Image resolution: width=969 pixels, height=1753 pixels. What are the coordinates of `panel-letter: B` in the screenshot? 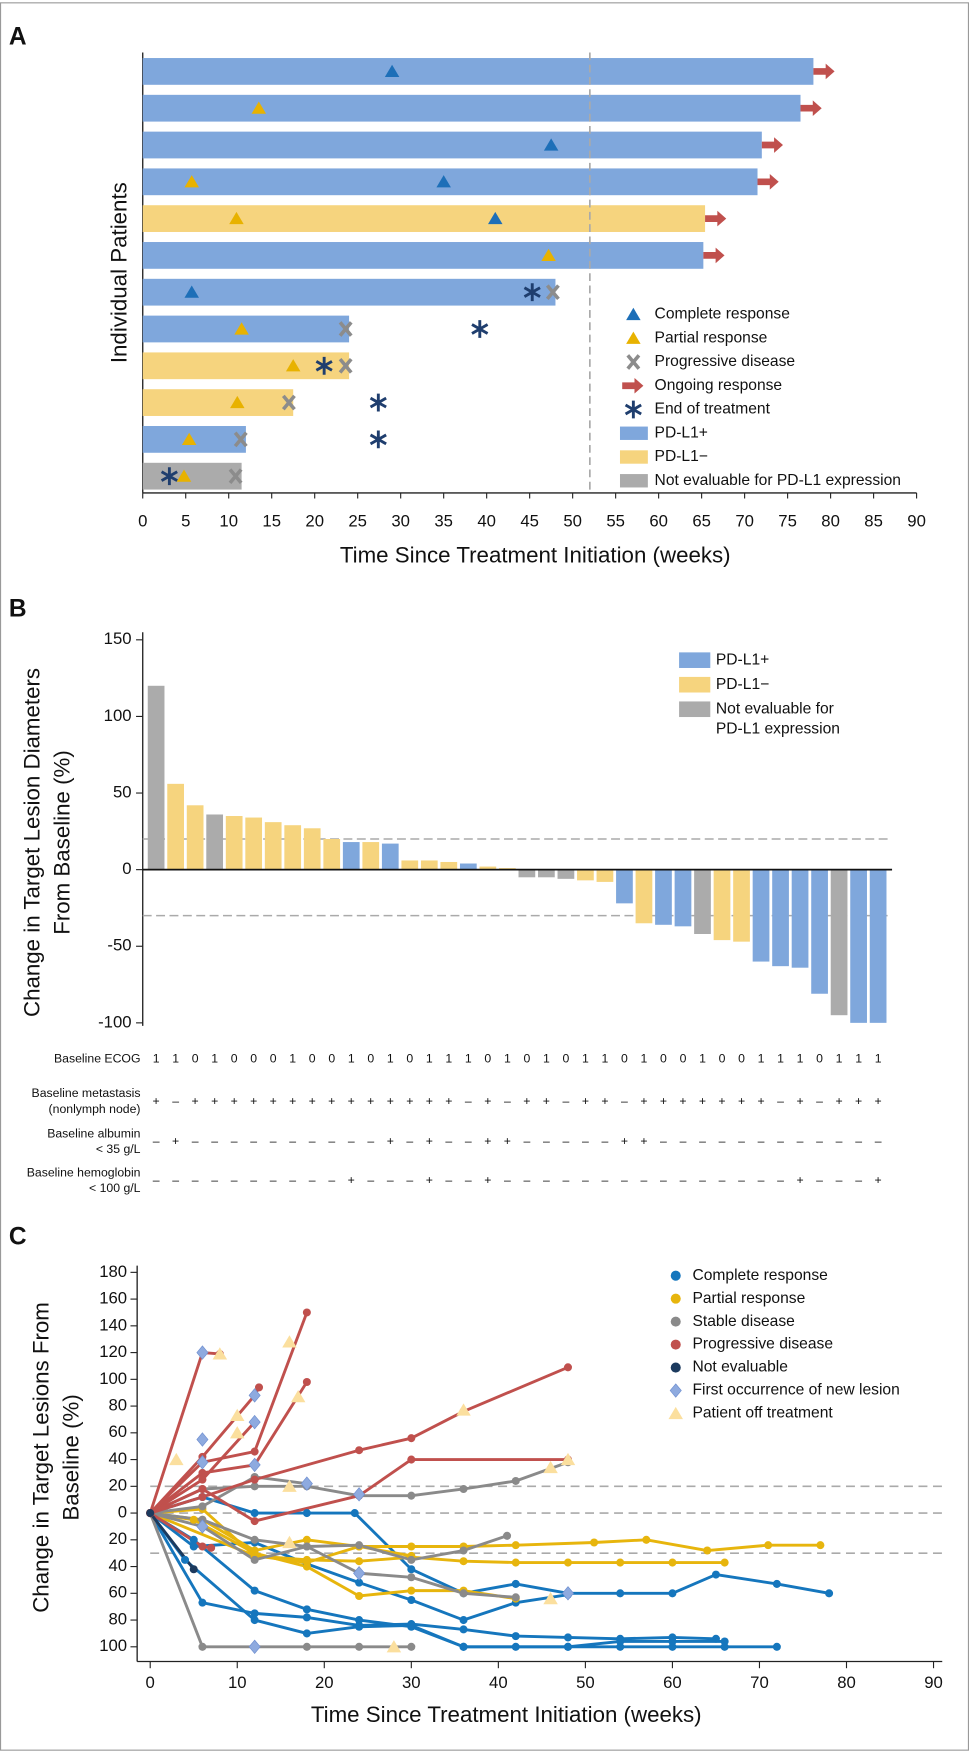 It's located at (18, 608).